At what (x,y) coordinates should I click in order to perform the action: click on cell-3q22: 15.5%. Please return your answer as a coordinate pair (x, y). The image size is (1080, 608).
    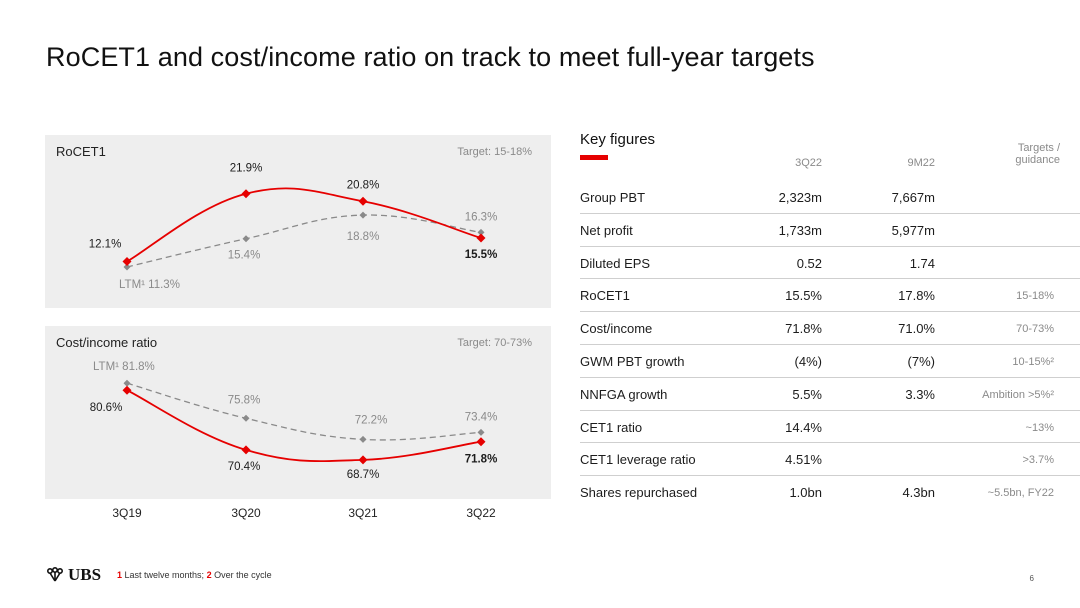
    Looking at the image, I should click on (803, 296).